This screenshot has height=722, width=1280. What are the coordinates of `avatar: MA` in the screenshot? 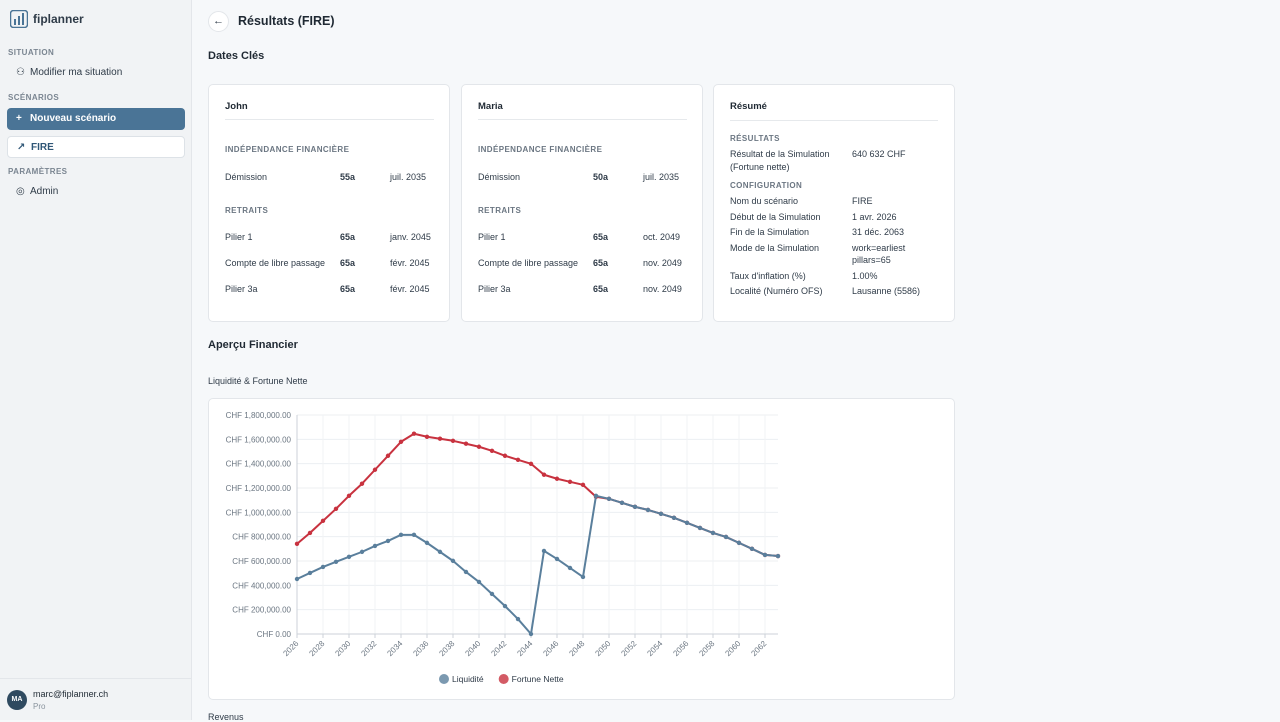 It's located at (17, 700).